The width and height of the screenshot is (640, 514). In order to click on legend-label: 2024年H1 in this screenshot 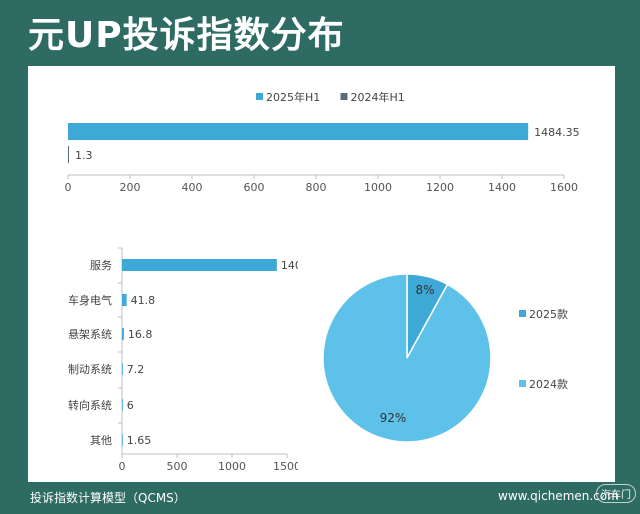, I will do `click(378, 97)`.